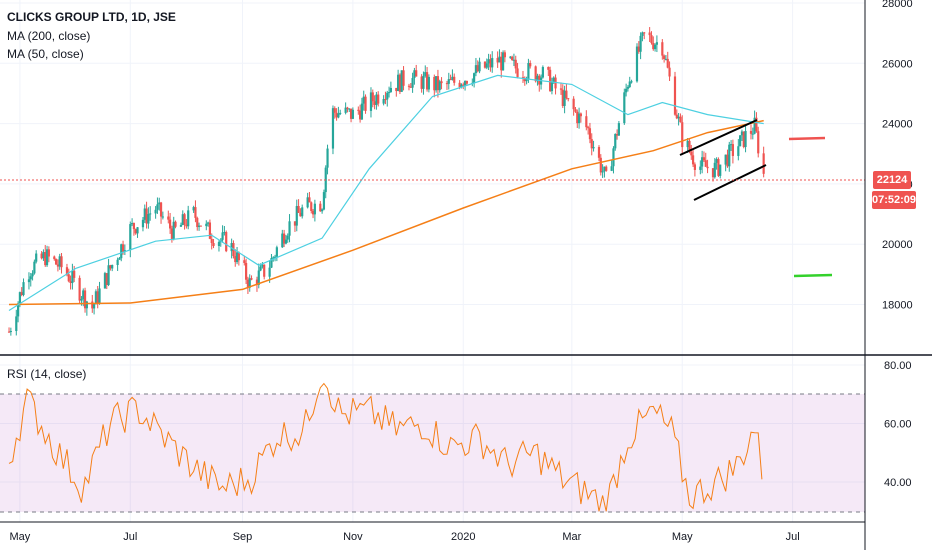 This screenshot has width=932, height=550. What do you see at coordinates (405, 537) in the screenshot?
I see `time-axis: May Jul Sep Nov 2020 Mar May Jul` at bounding box center [405, 537].